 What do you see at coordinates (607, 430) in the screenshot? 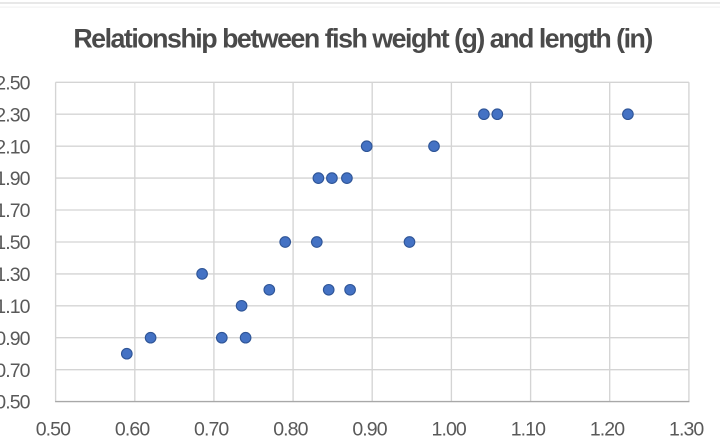
I see `svg-text: 1.20` at bounding box center [607, 430].